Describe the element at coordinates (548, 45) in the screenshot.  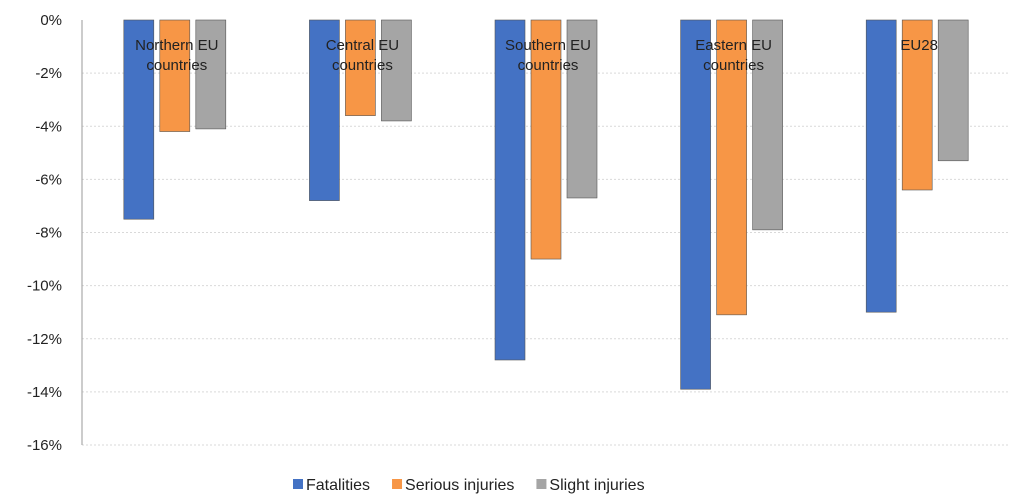
I see `category-label: Southern EU` at that location.